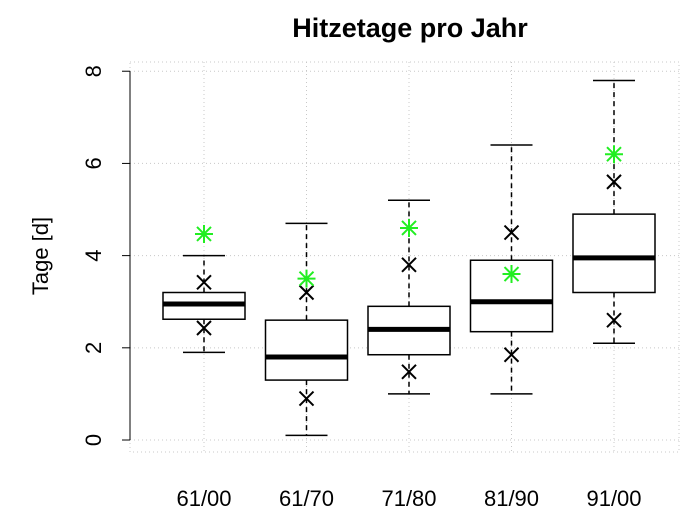  What do you see at coordinates (93, 348) in the screenshot?
I see `y-tick-label: 2` at bounding box center [93, 348].